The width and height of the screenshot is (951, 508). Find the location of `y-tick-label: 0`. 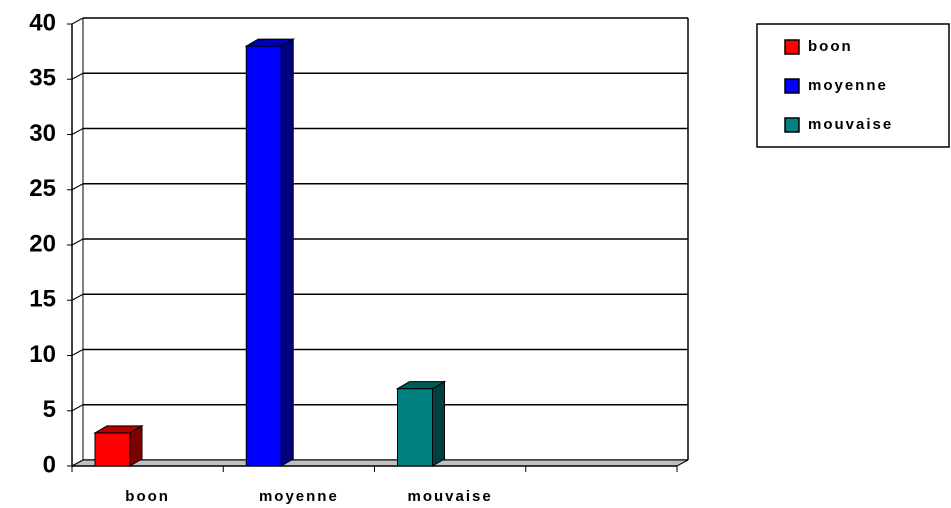

y-tick-label: 0 is located at coordinates (49, 464).